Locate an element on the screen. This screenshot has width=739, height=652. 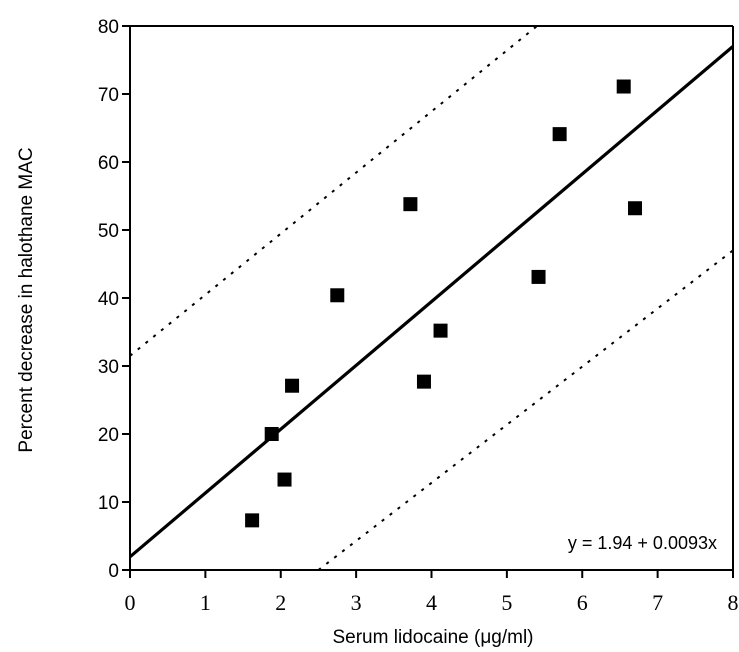
y-tick-label: 60 is located at coordinates (108, 163).